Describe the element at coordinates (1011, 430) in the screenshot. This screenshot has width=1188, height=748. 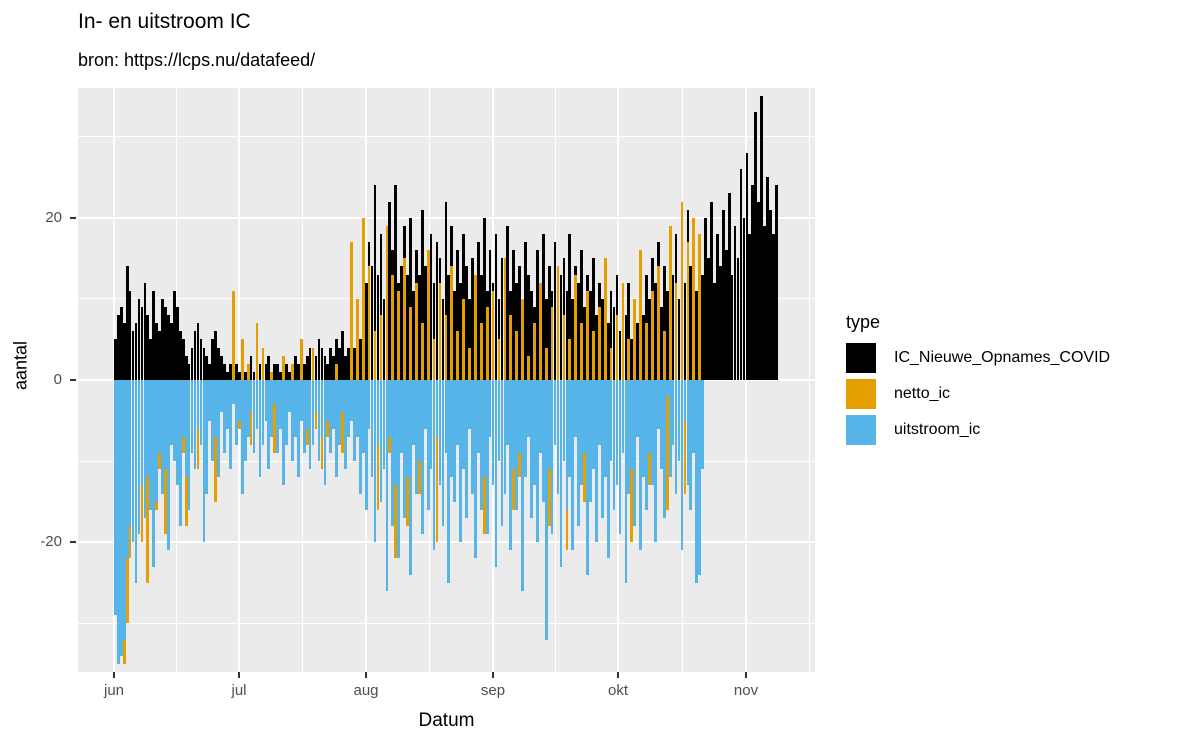
I see `legend-item: uitstroom_ic` at that location.